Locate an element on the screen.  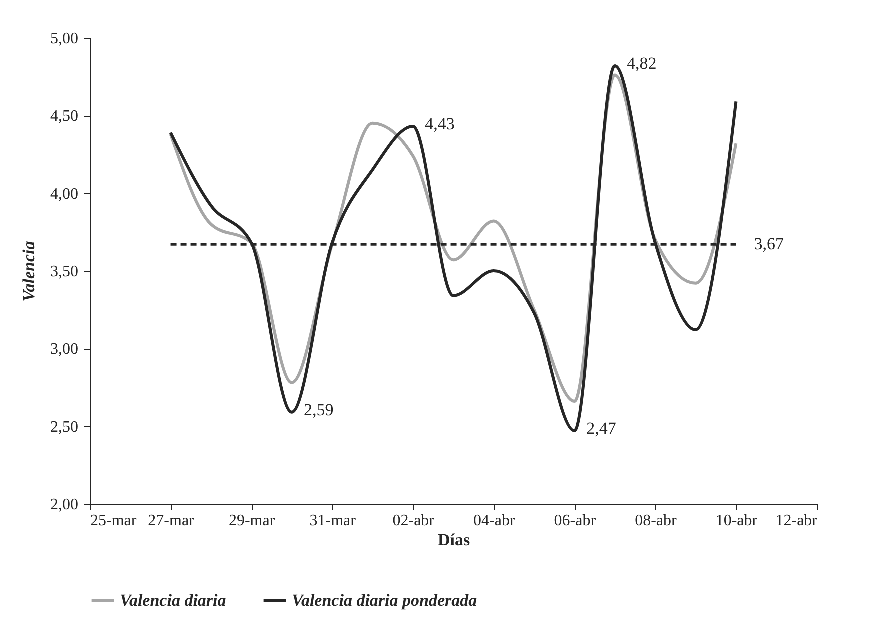
y-tick-label: 2,00 is located at coordinates (64, 505).